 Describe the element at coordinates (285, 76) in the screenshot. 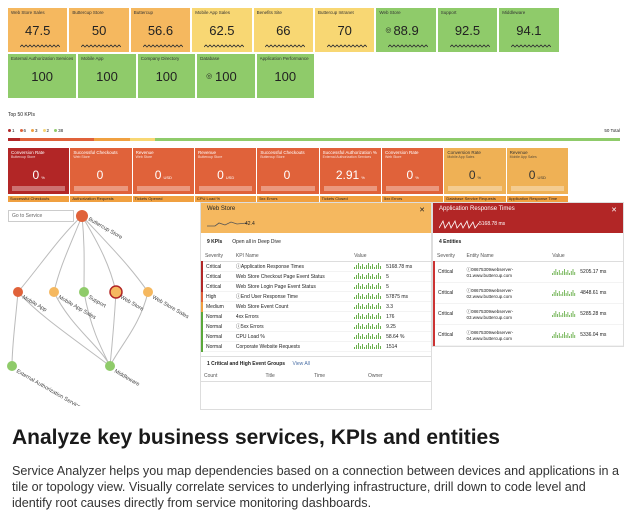

I see `service-tile: Application Performance 100` at that location.